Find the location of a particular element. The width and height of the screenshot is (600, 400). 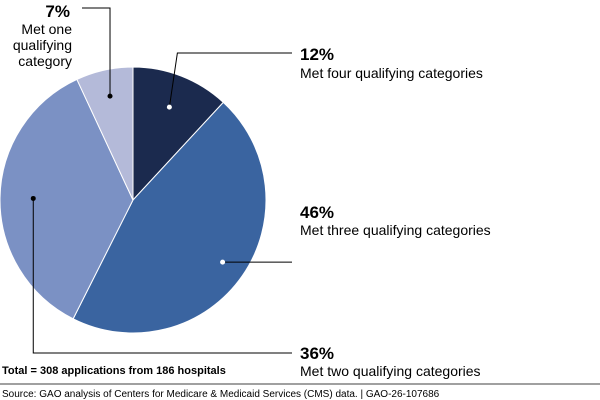

slice-four-label: Met four qualifying categories is located at coordinates (391, 73).